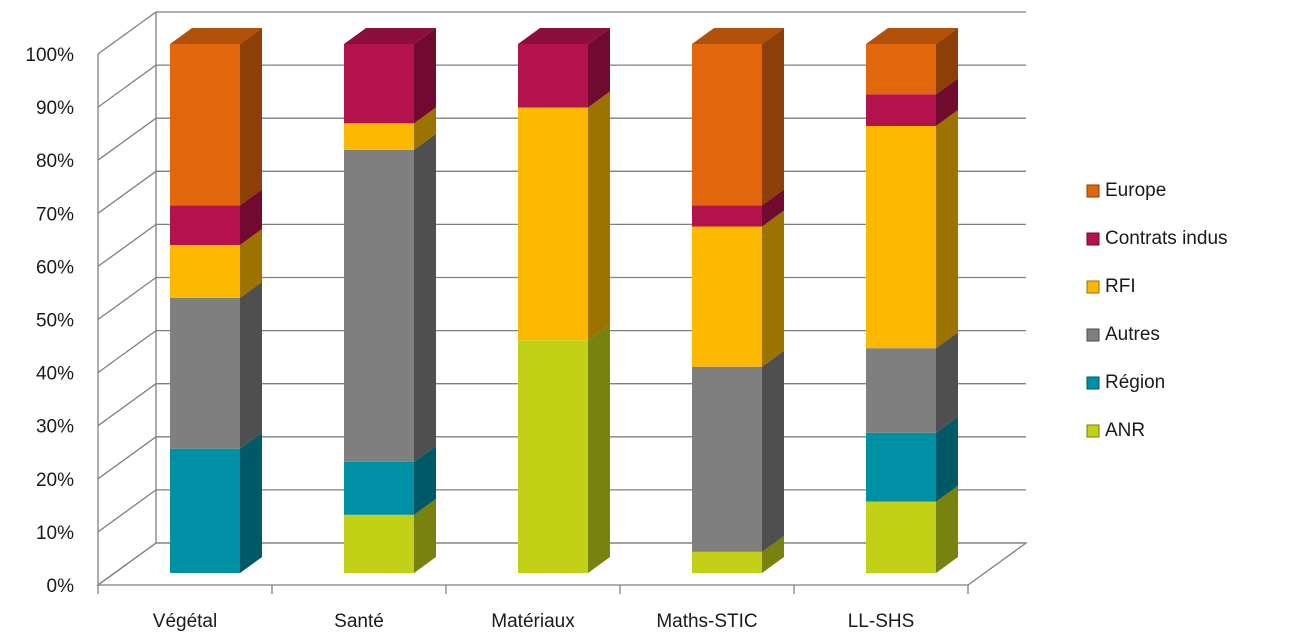 Image resolution: width=1299 pixels, height=634 pixels. Describe the element at coordinates (55, 108) in the screenshot. I see `y-tick-label: 90%` at that location.